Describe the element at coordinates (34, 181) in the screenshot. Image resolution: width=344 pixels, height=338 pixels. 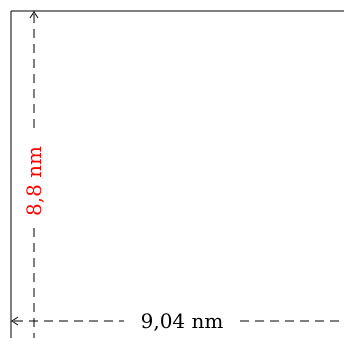
I see `height-label: 8,8 nm` at that location.